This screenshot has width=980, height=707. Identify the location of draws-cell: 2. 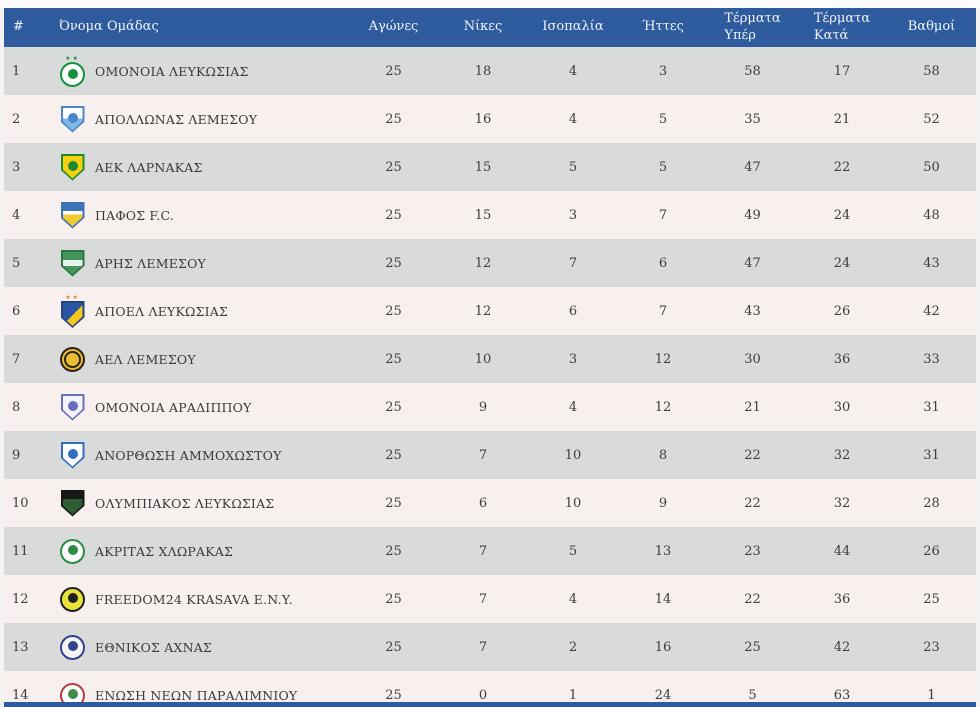
(573, 647).